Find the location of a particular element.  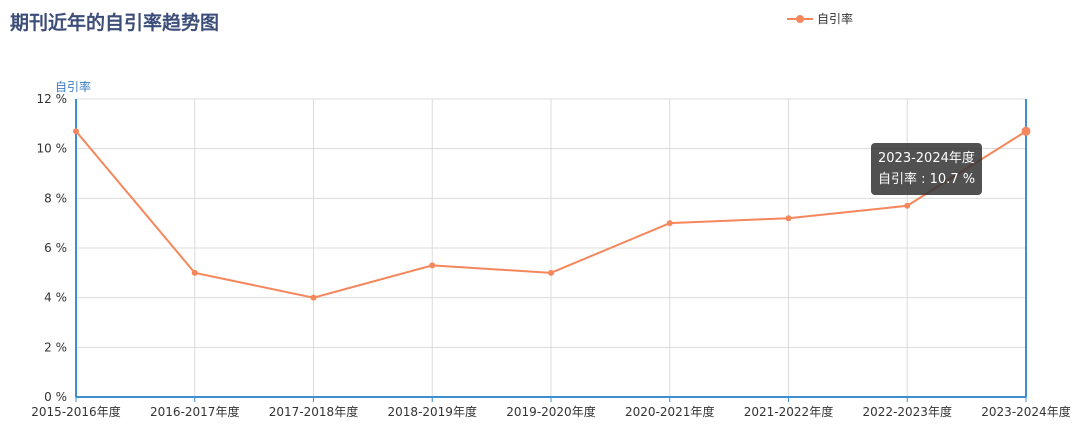

legend-item: 自引率 is located at coordinates (820, 18).